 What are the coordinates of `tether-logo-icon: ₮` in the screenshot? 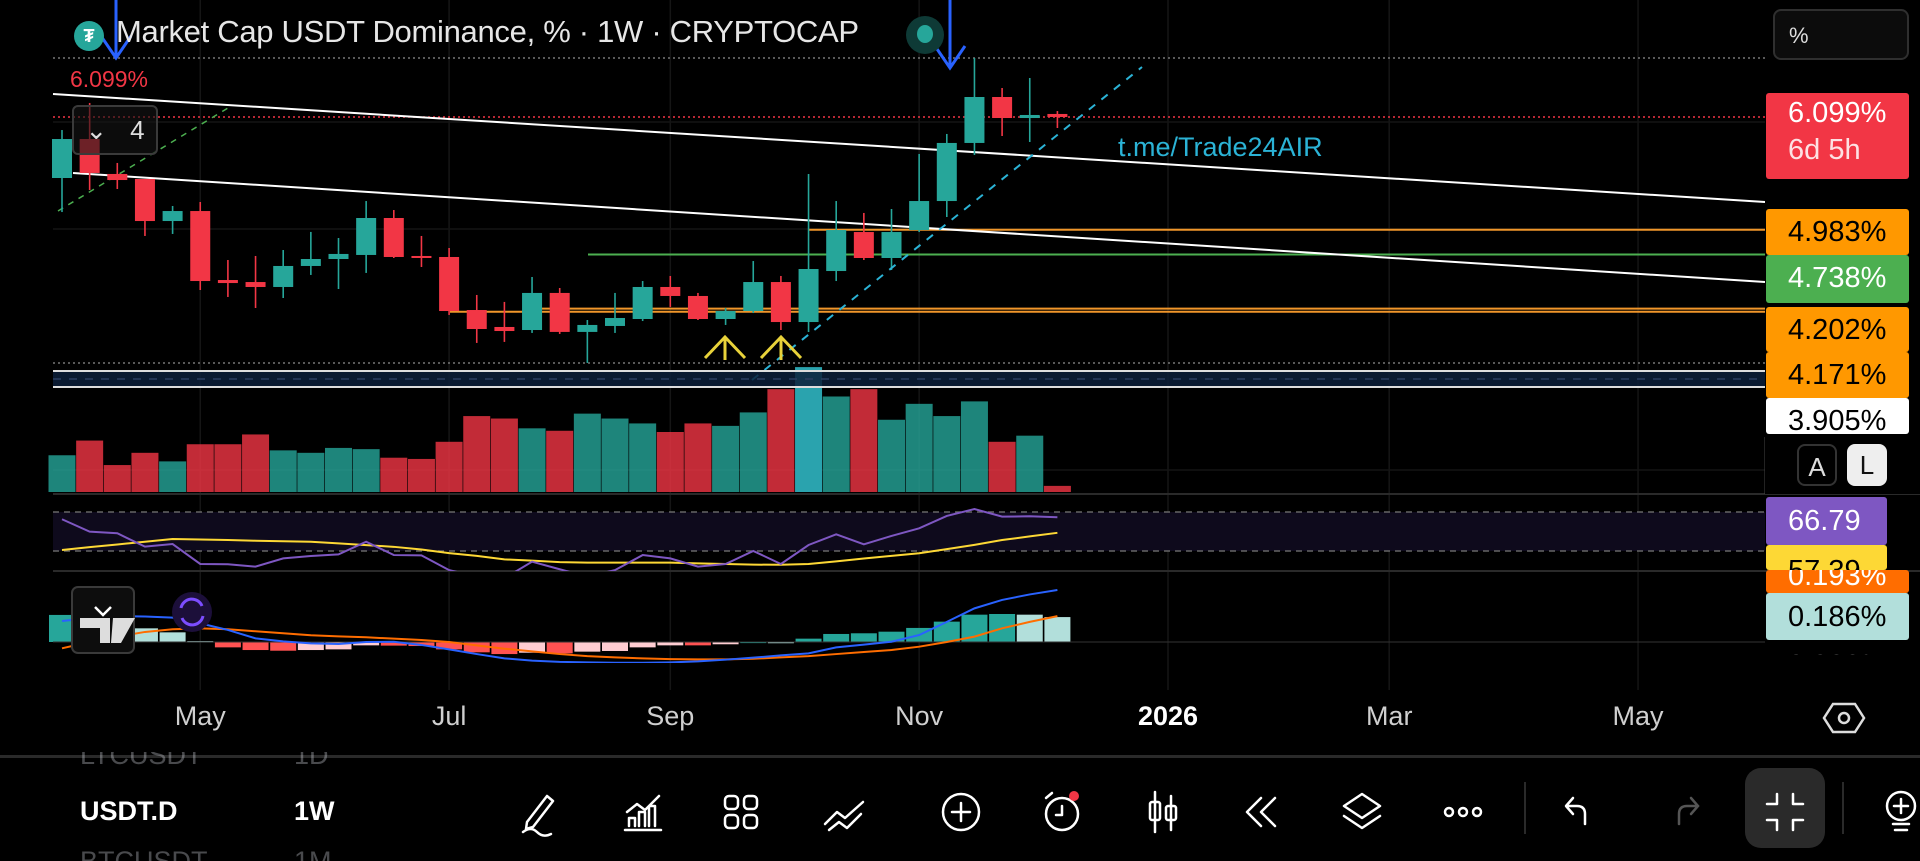 It's located at (89, 36).